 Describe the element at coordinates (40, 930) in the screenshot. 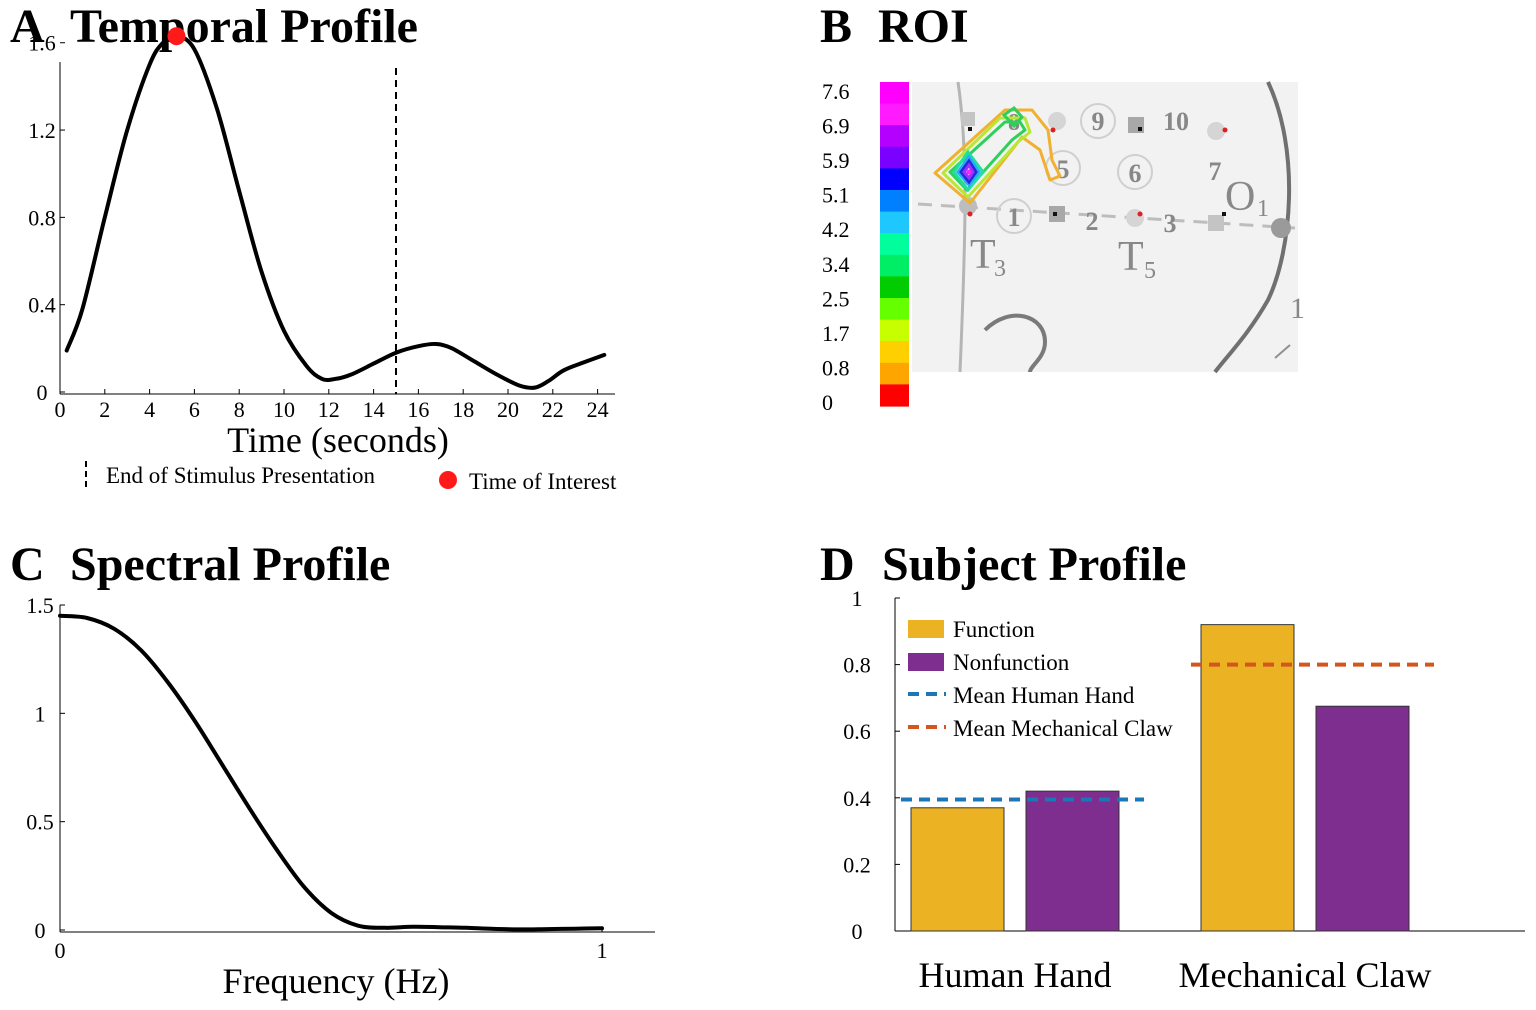

I see `spectral-y-tick-label: 0` at that location.